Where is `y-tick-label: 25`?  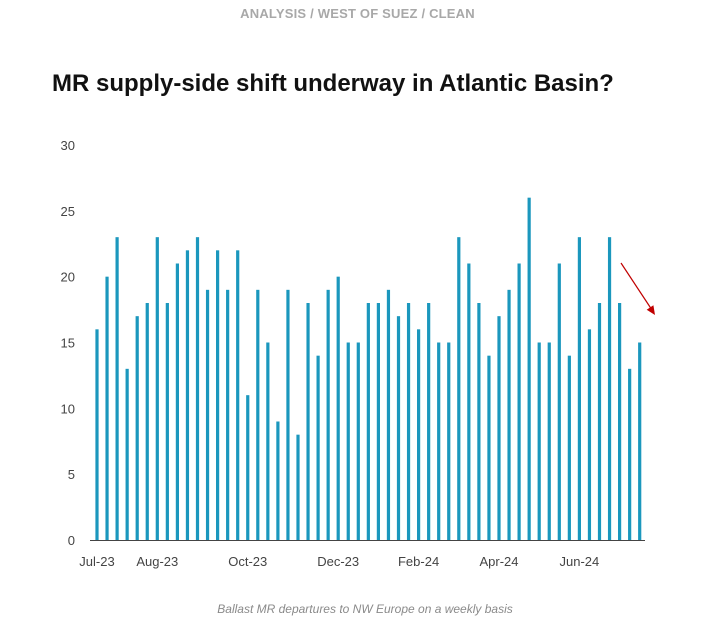
y-tick-label: 25 is located at coordinates (68, 211).